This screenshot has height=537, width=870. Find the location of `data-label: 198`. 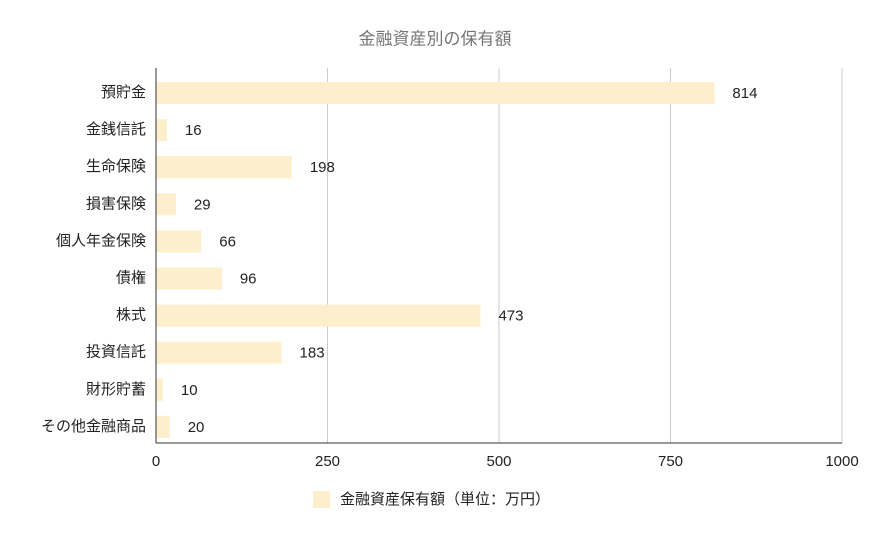

data-label: 198 is located at coordinates (322, 167).